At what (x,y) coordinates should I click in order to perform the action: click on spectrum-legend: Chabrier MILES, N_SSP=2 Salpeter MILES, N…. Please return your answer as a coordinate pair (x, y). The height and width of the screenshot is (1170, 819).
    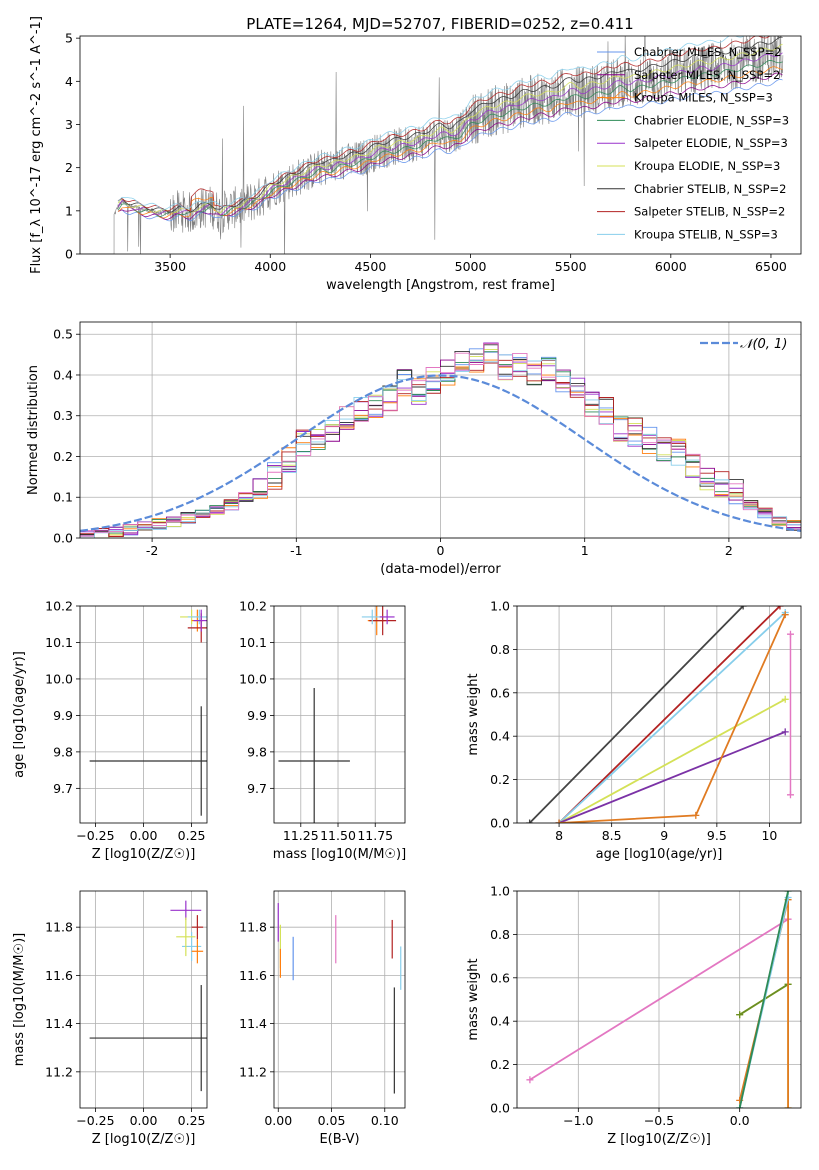
    Looking at the image, I should click on (693, 143).